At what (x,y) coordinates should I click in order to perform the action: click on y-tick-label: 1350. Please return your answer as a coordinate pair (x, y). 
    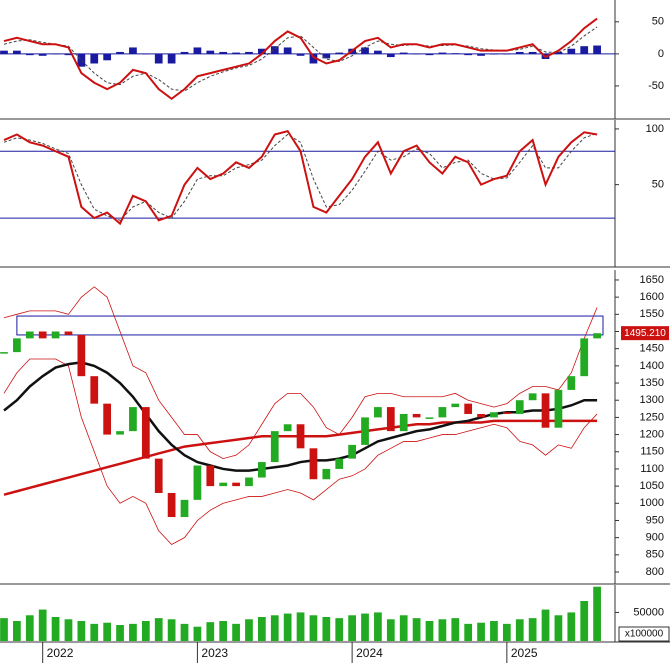
    Looking at the image, I should click on (652, 383).